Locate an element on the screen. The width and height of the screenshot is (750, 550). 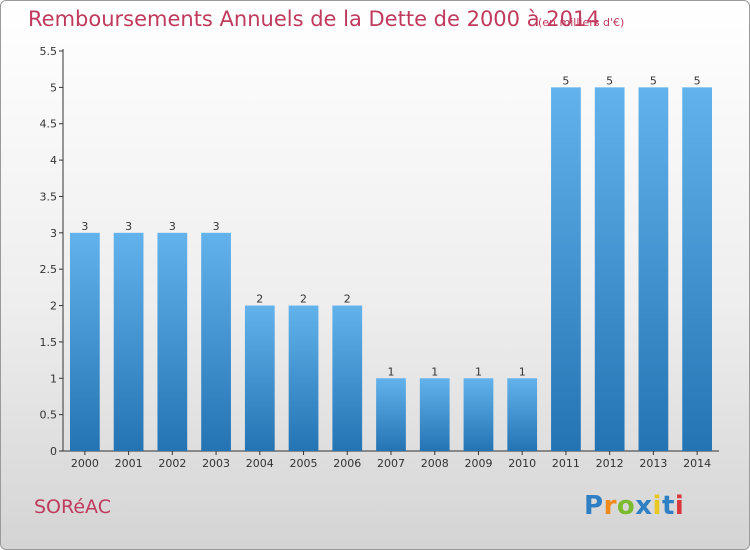
proxiti-logo: Proxiti is located at coordinates (634, 506).